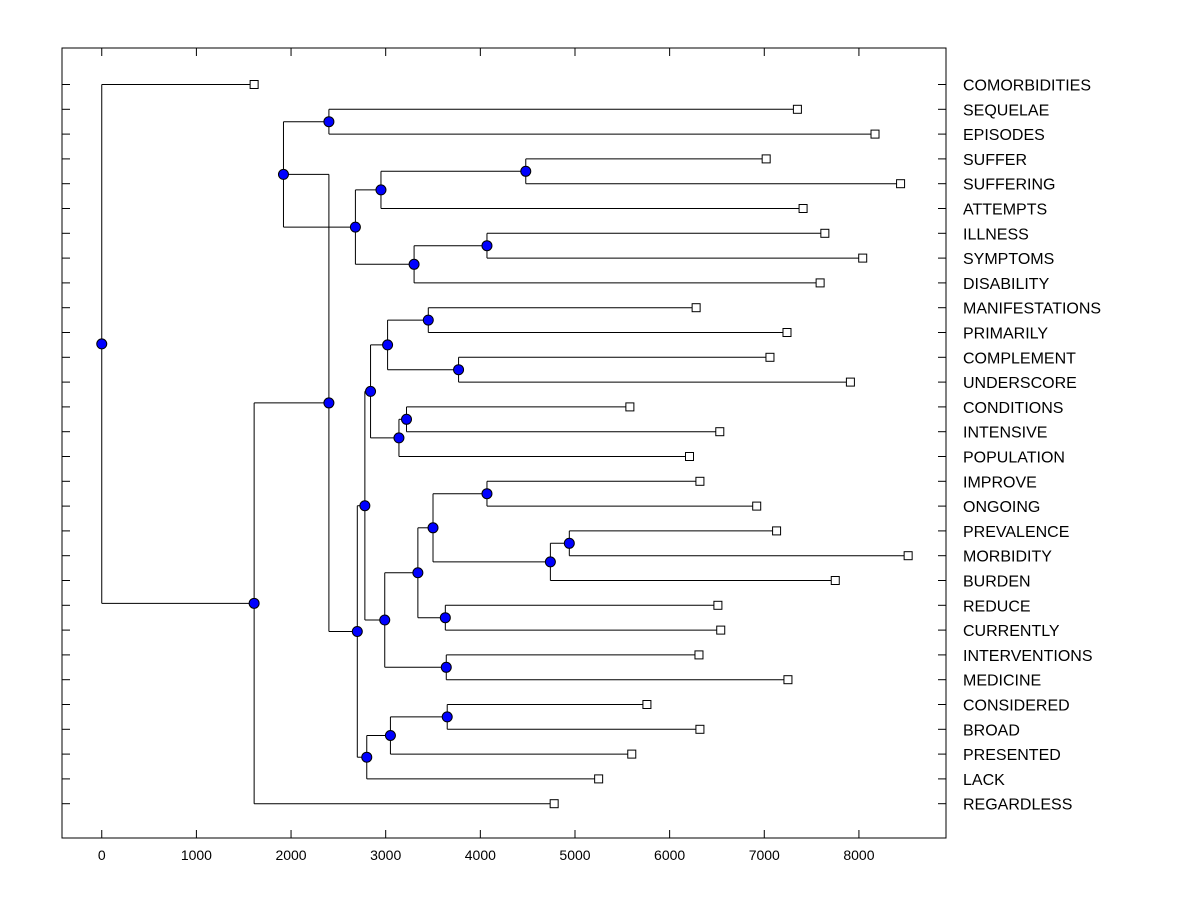 The image size is (1200, 900). Describe the element at coordinates (718, 605) in the screenshot. I see `leaf-marker-reduce` at that location.